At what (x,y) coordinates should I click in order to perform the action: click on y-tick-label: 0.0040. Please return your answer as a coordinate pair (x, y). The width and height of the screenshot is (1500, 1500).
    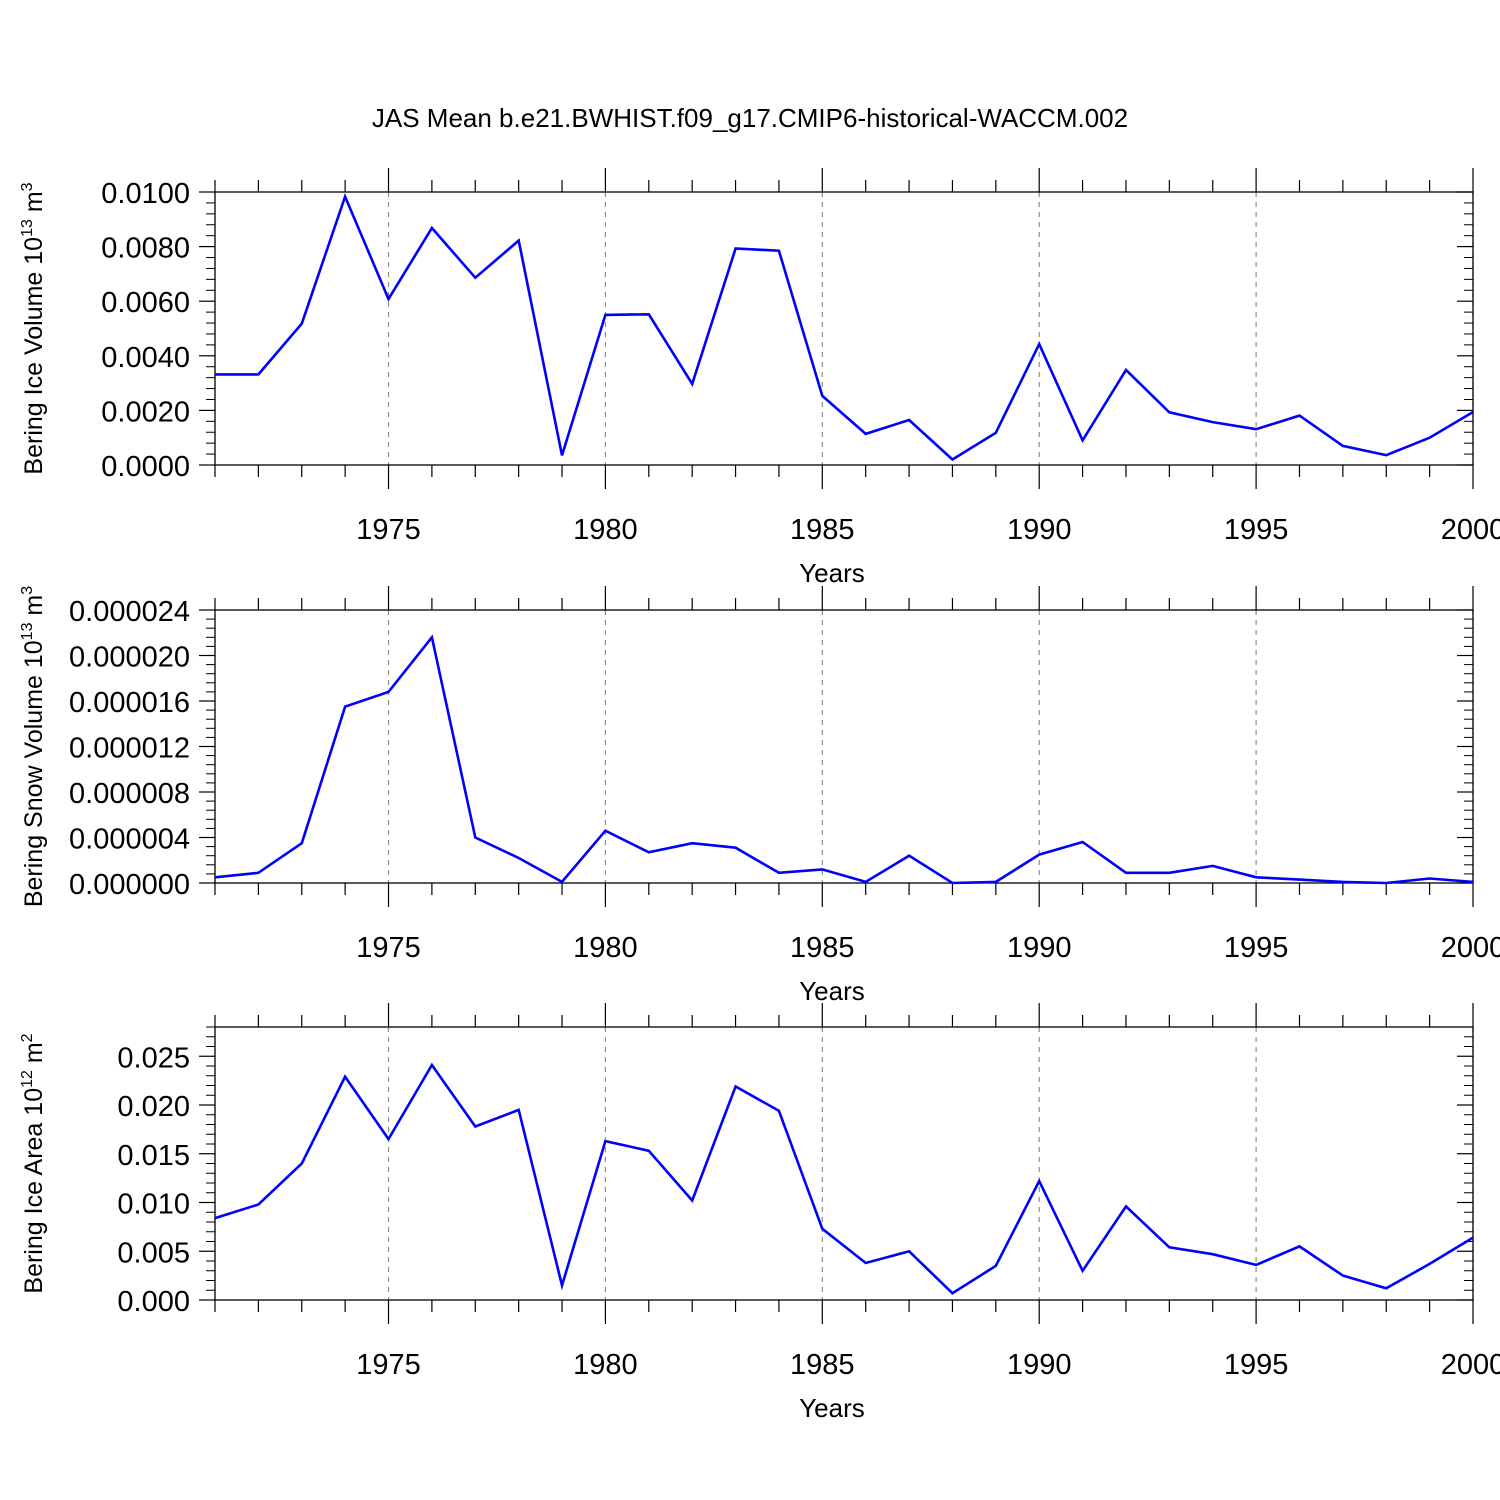
    Looking at the image, I should click on (145, 358).